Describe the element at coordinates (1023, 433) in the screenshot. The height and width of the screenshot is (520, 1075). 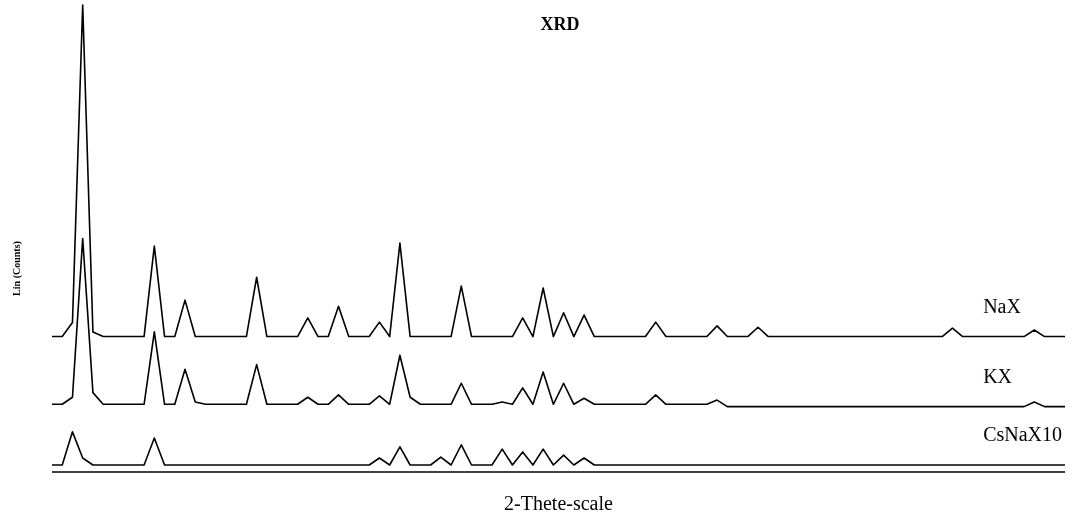
I see `series-label: CsNaX10` at that location.